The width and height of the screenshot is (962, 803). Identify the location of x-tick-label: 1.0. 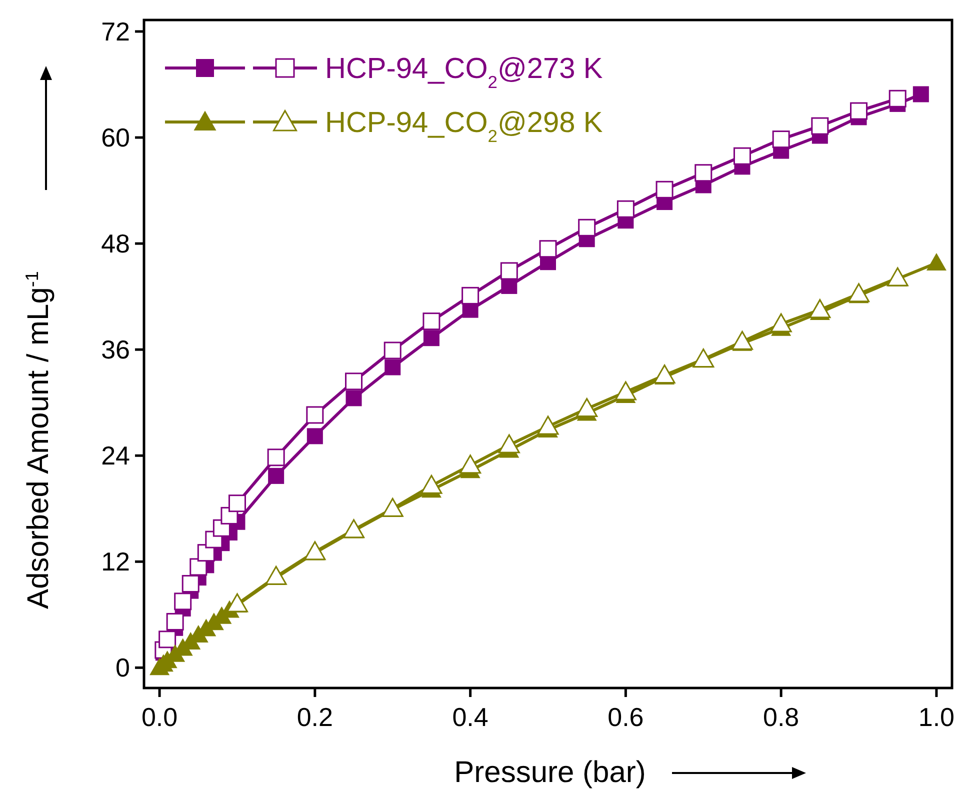
(936, 717).